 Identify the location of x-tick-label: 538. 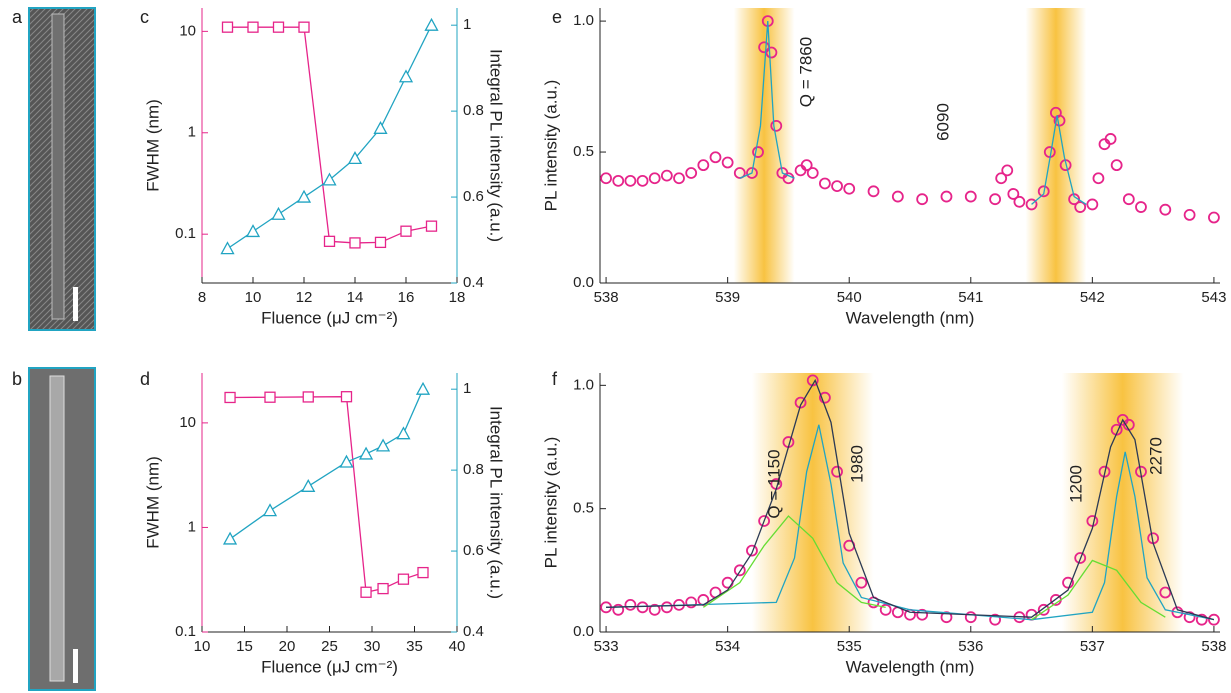
(1213, 646).